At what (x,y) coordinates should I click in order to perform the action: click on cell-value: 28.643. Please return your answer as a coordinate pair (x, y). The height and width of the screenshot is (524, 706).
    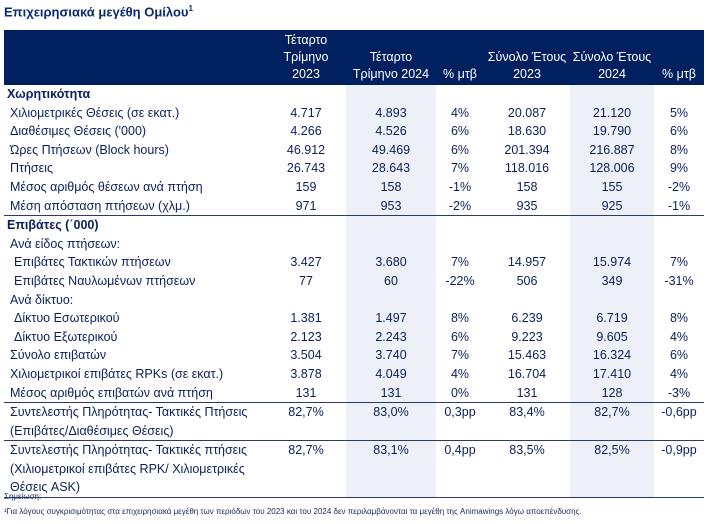
    Looking at the image, I should click on (391, 168).